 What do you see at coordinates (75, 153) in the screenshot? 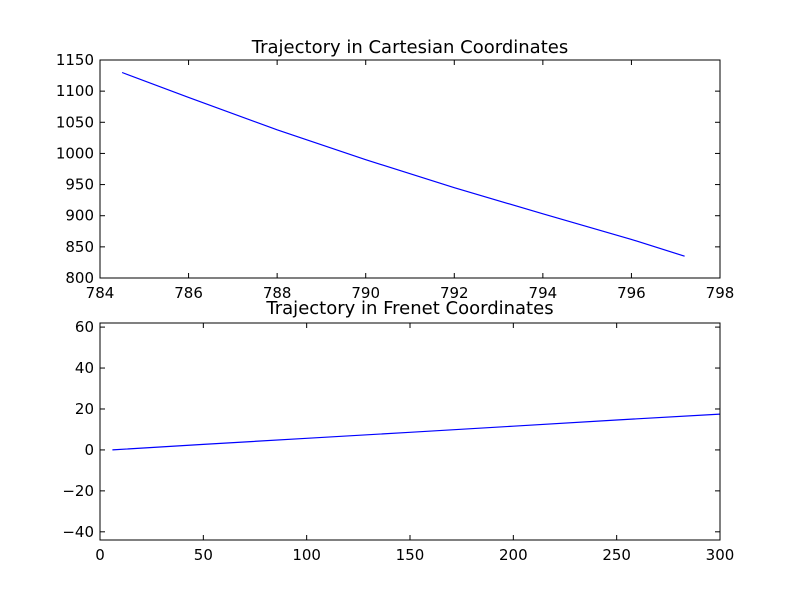
I see `cartesian-y-tick-label: 1000` at bounding box center [75, 153].